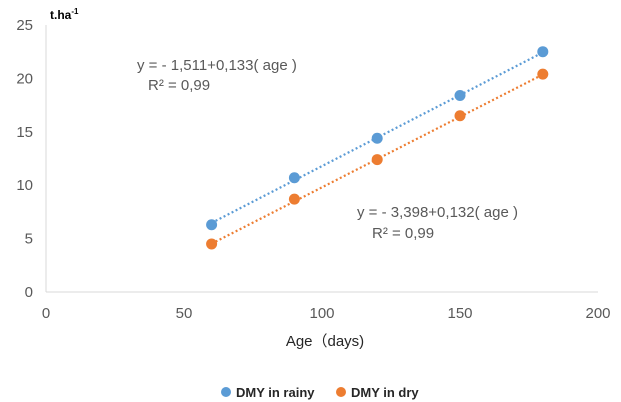 This screenshot has height=402, width=621. Describe the element at coordinates (226, 392) in the screenshot. I see `legend-marker-rainy` at that location.